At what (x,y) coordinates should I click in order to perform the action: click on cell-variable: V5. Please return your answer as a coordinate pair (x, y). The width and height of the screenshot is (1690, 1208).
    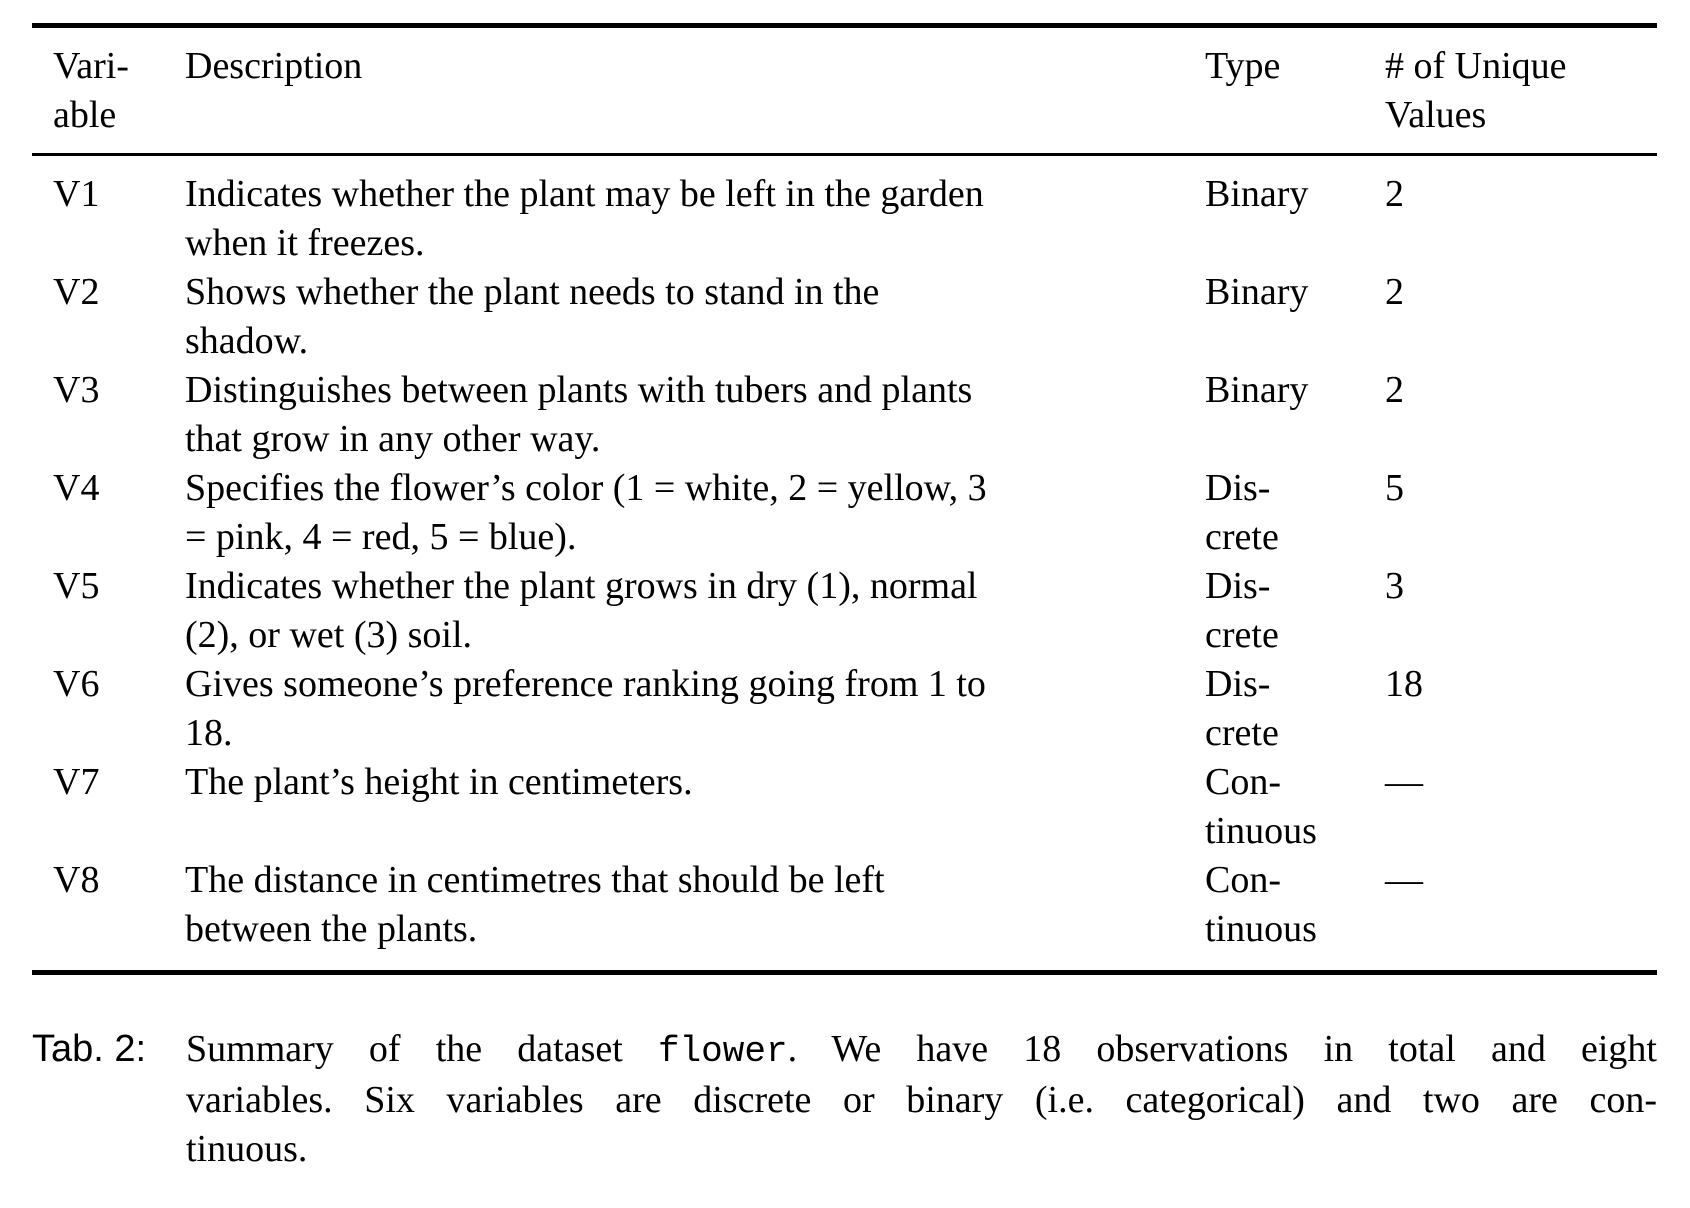
    Looking at the image, I should click on (76, 586).